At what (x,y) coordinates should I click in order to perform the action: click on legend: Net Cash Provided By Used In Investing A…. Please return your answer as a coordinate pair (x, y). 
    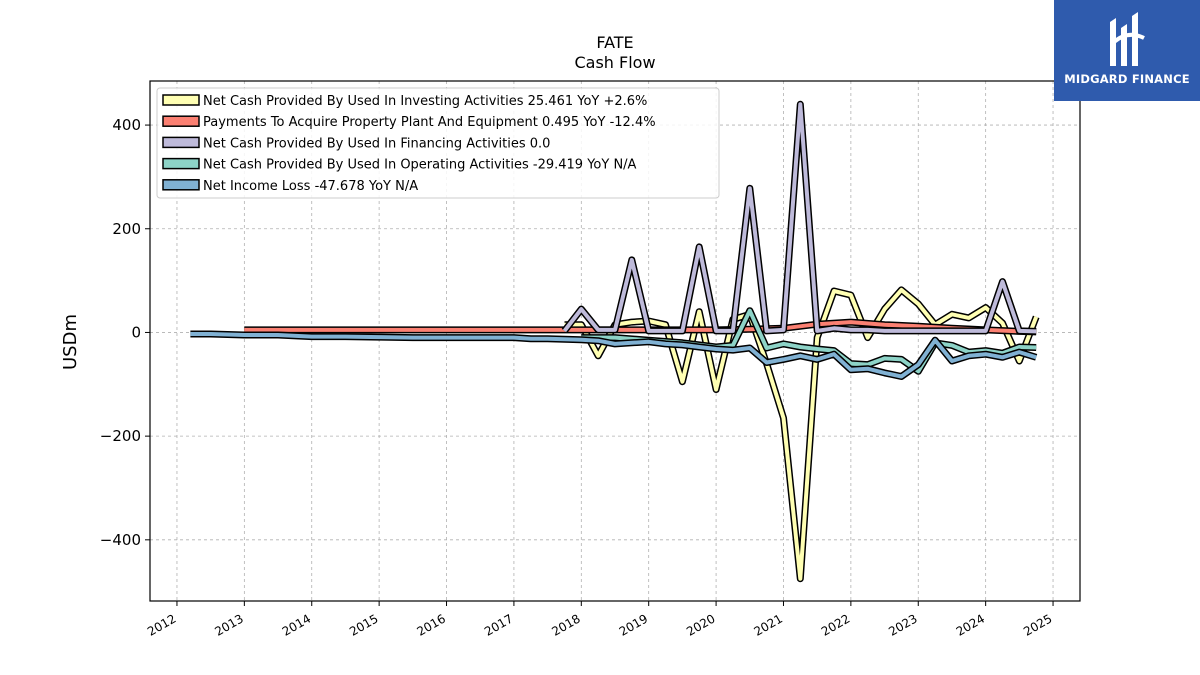
    Looking at the image, I should click on (438, 143).